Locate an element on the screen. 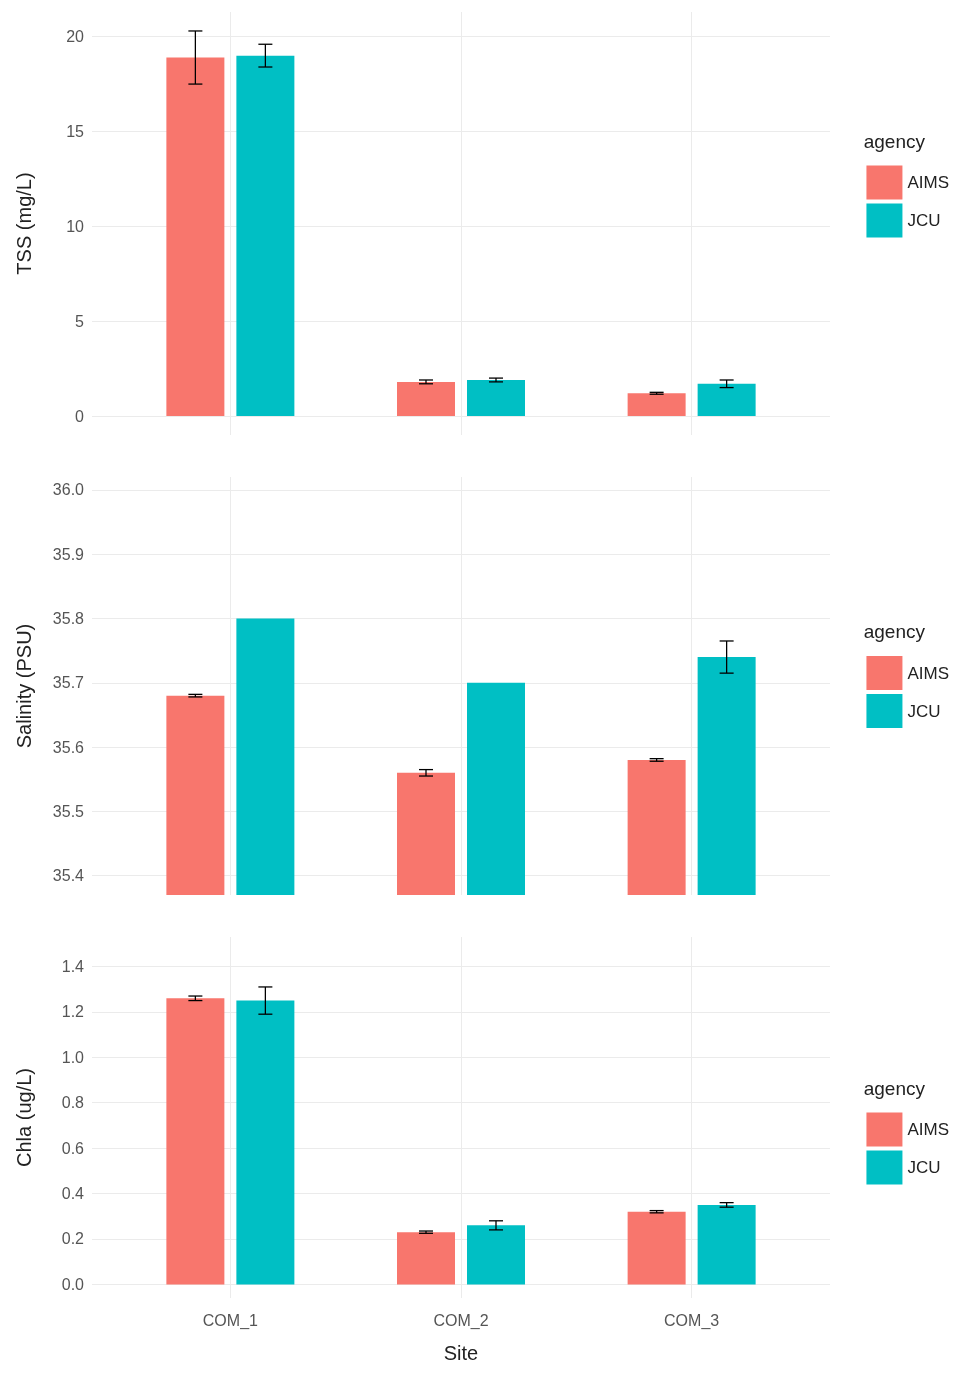 The height and width of the screenshot is (1378, 962). y-axis-title: Chla (ug/L) is located at coordinates (24, 1117).